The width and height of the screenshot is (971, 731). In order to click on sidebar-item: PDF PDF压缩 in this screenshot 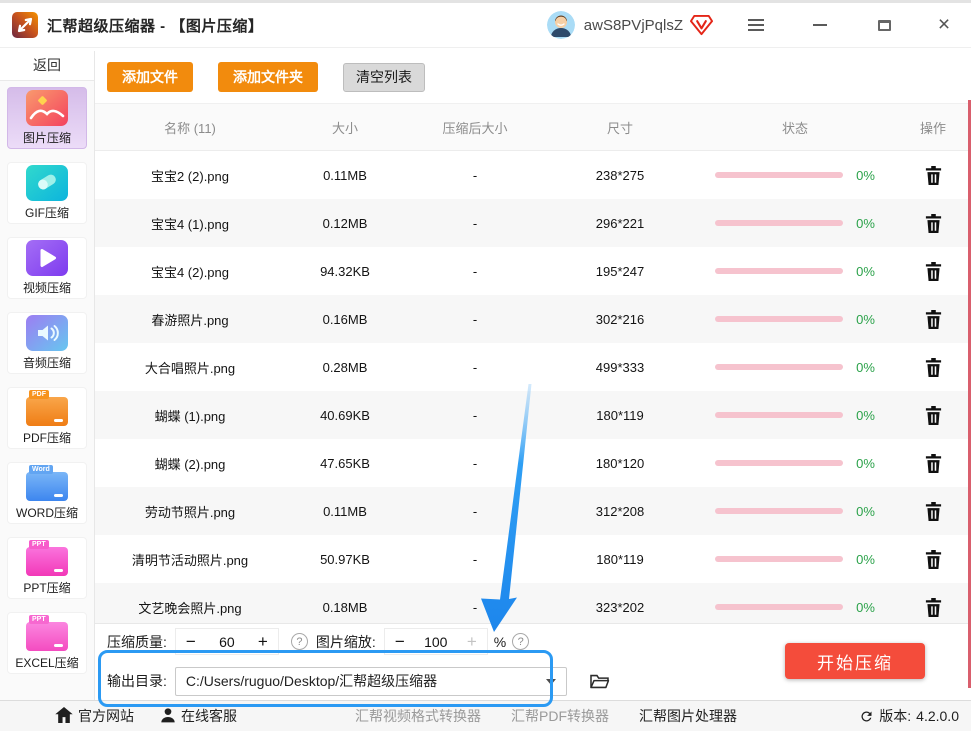, I will do `click(47, 418)`.